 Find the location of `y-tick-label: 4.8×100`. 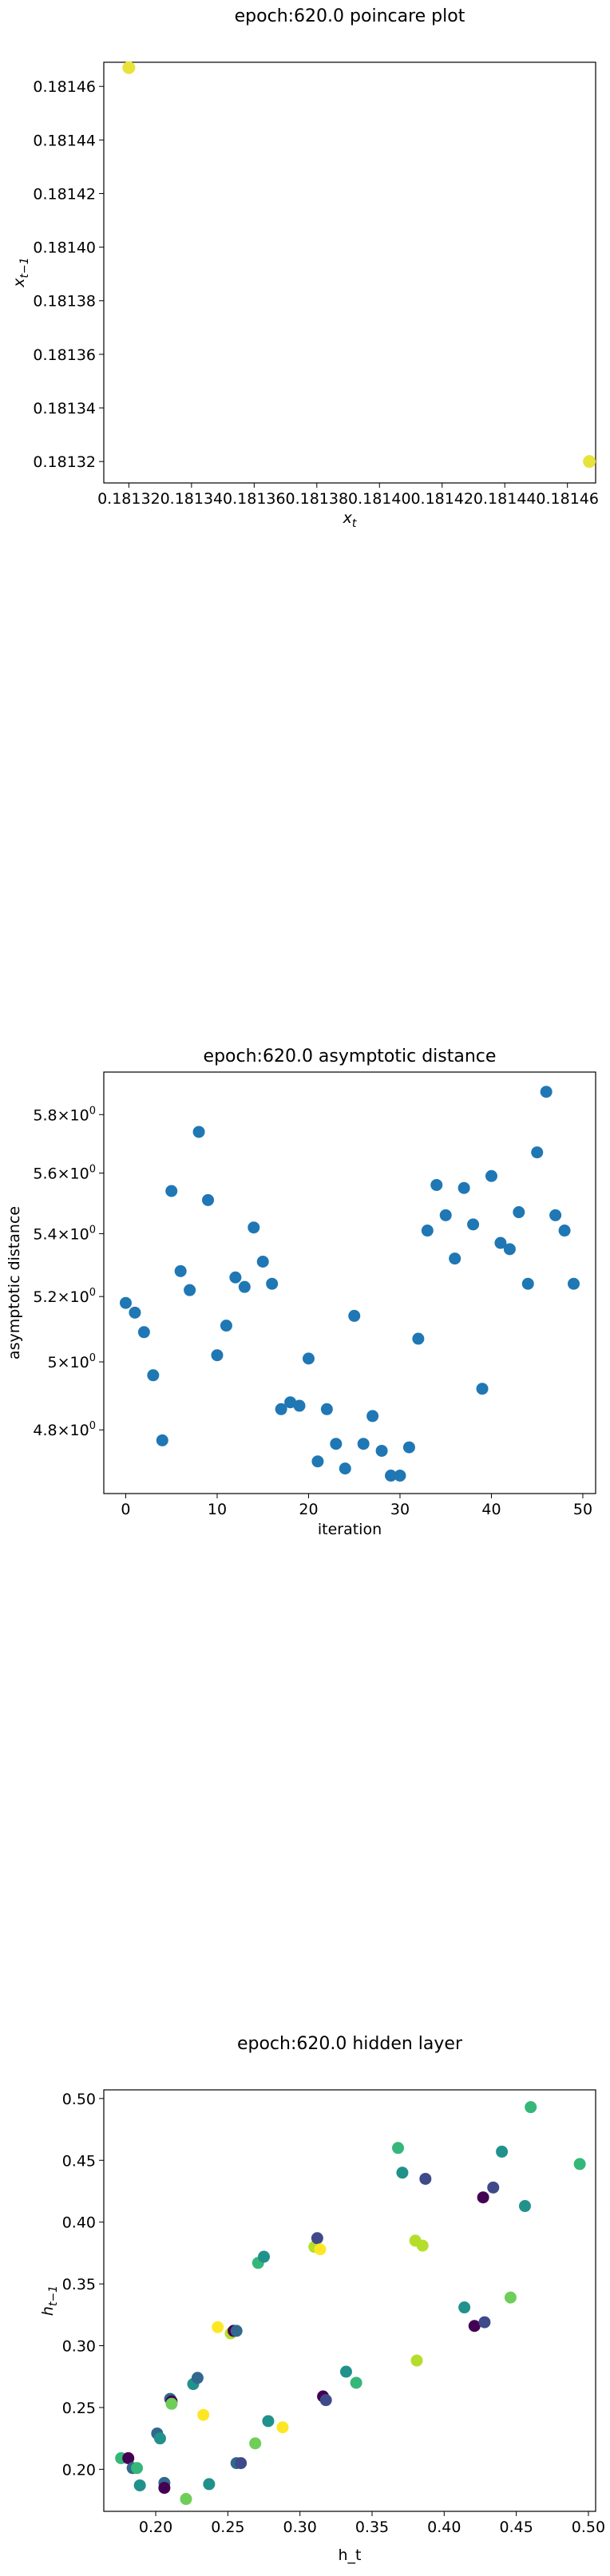

y-tick-label: 4.8×100 is located at coordinates (64, 1429).